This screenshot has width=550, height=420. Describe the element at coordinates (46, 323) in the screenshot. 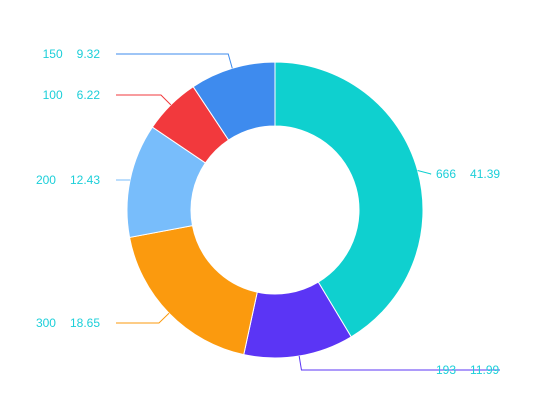

I see `slice-value: 300` at that location.